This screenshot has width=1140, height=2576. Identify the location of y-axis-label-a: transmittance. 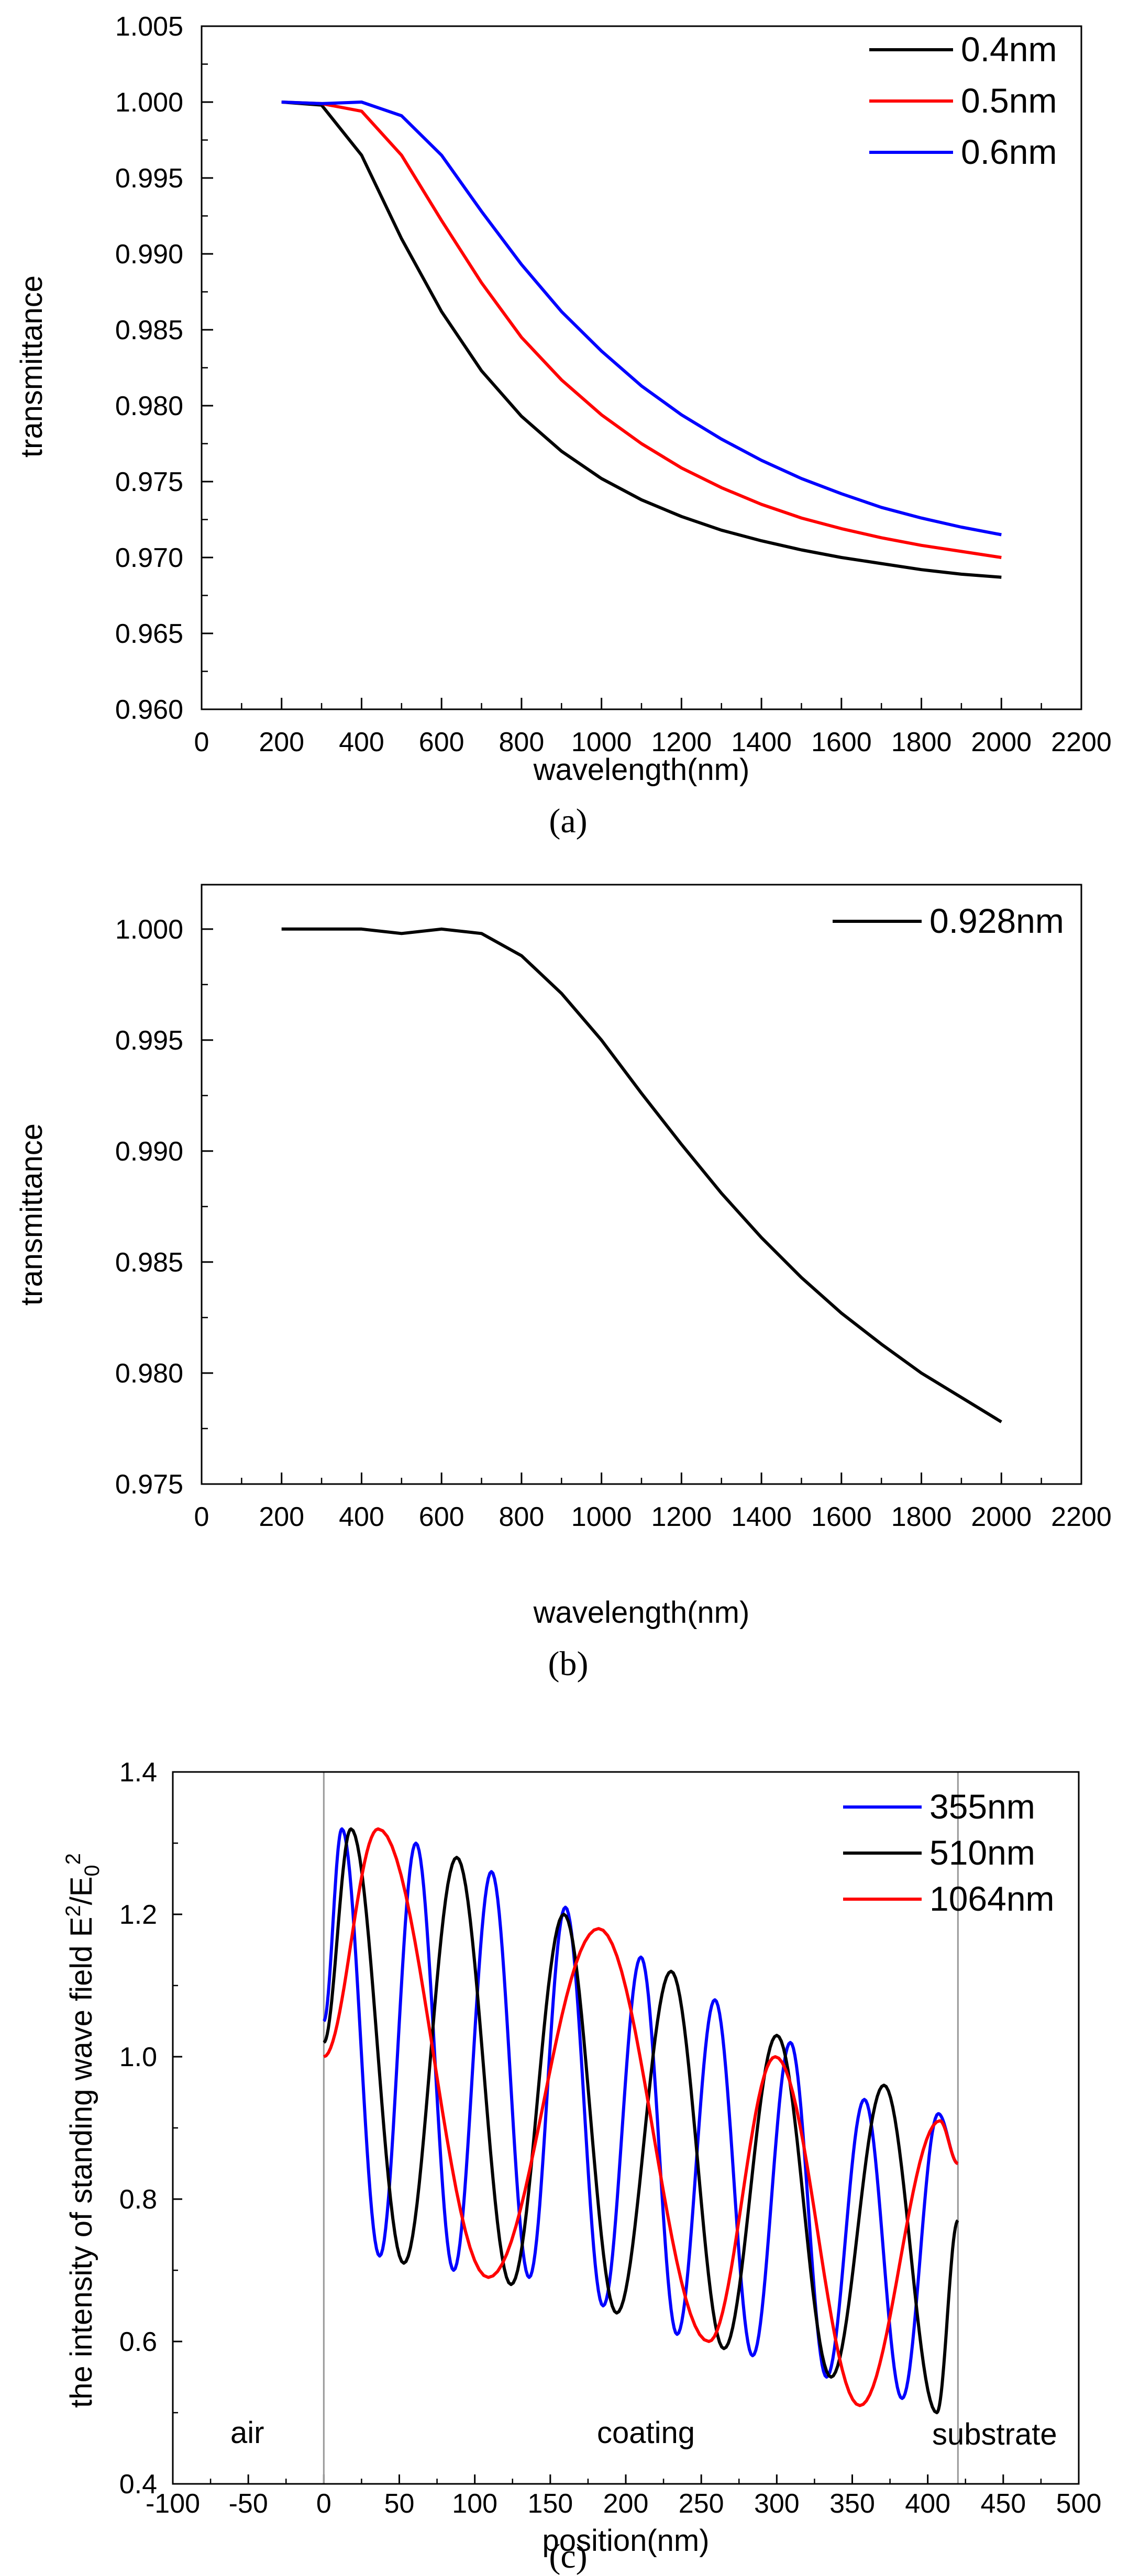
(32, 366).